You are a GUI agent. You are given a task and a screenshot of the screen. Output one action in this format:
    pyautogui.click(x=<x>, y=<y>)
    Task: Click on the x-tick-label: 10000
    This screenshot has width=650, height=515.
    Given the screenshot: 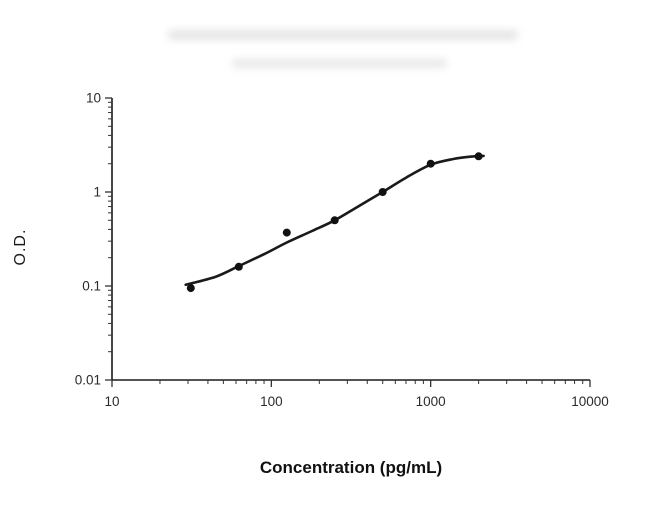 What is the action you would take?
    pyautogui.click(x=590, y=401)
    